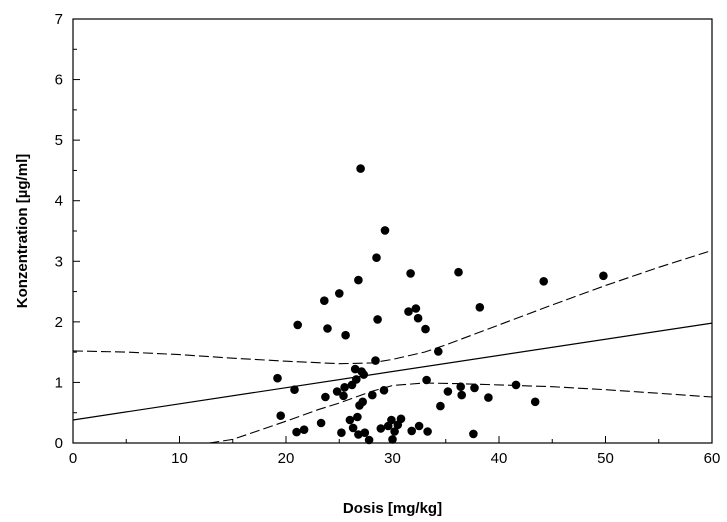 The image size is (727, 522). What do you see at coordinates (73, 458) in the screenshot?
I see `x-tick-label: 0` at bounding box center [73, 458].